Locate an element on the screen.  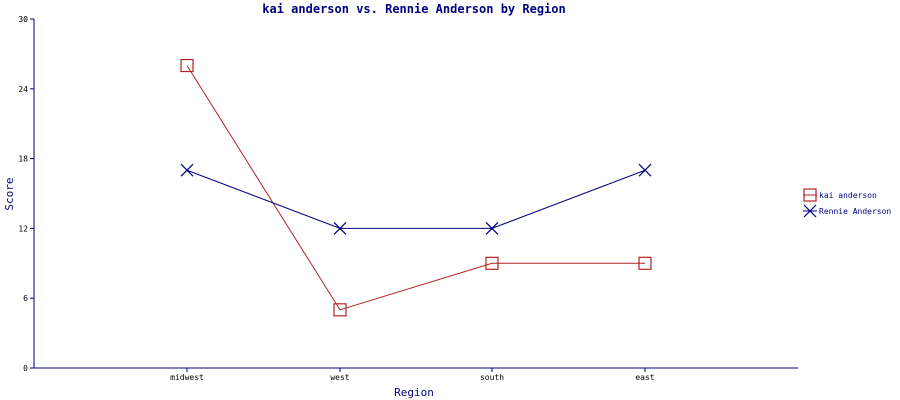
y-axis-label: Score is located at coordinates (9, 193).